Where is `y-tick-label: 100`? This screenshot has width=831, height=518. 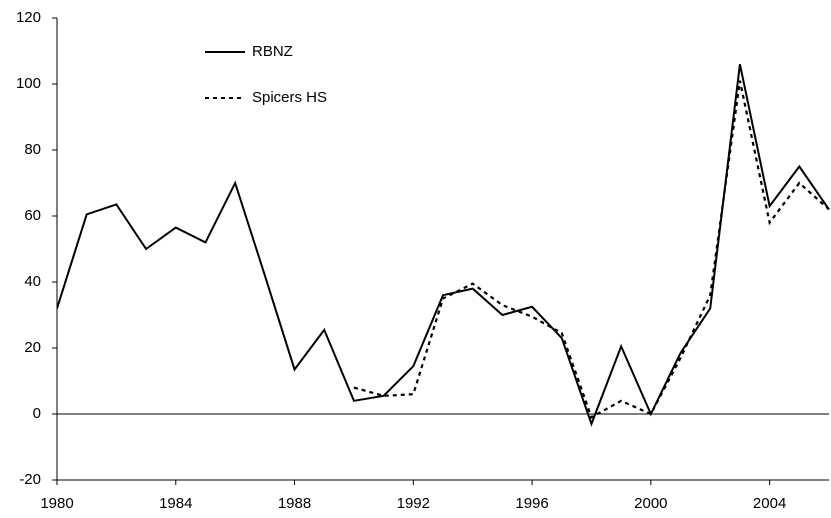 y-tick-label: 100 is located at coordinates (28, 83).